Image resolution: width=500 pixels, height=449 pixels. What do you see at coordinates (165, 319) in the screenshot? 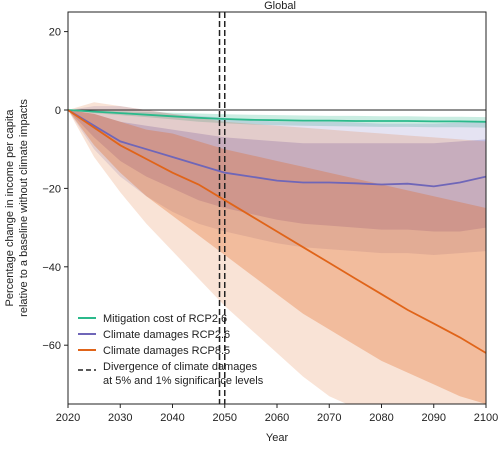
I see `legend-label-mitigation: Mitigation cost of RCP2.6` at bounding box center [165, 319].